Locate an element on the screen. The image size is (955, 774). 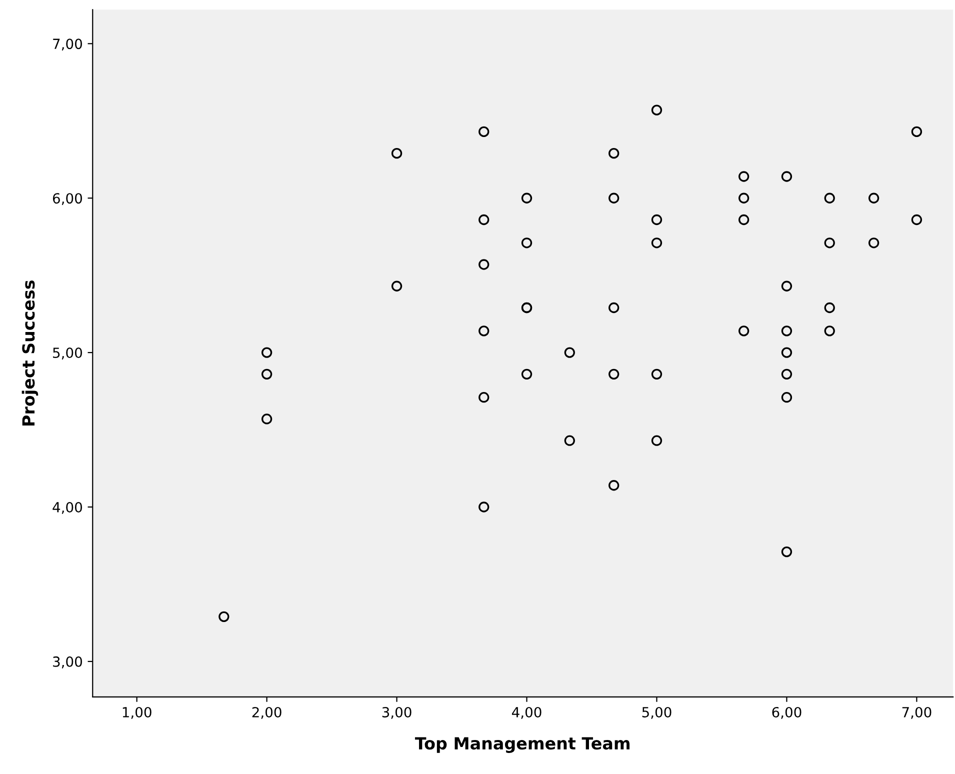
y-tick-label: 3,00 is located at coordinates (67, 662).